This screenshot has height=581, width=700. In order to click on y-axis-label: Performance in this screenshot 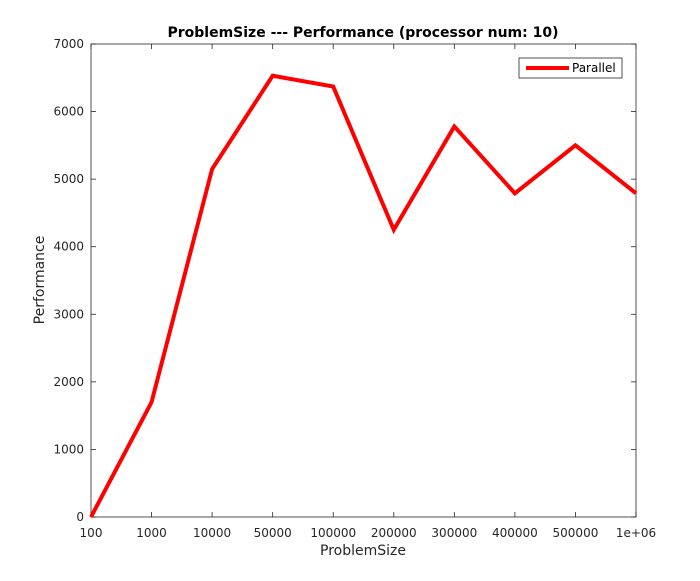, I will do `click(40, 280)`.